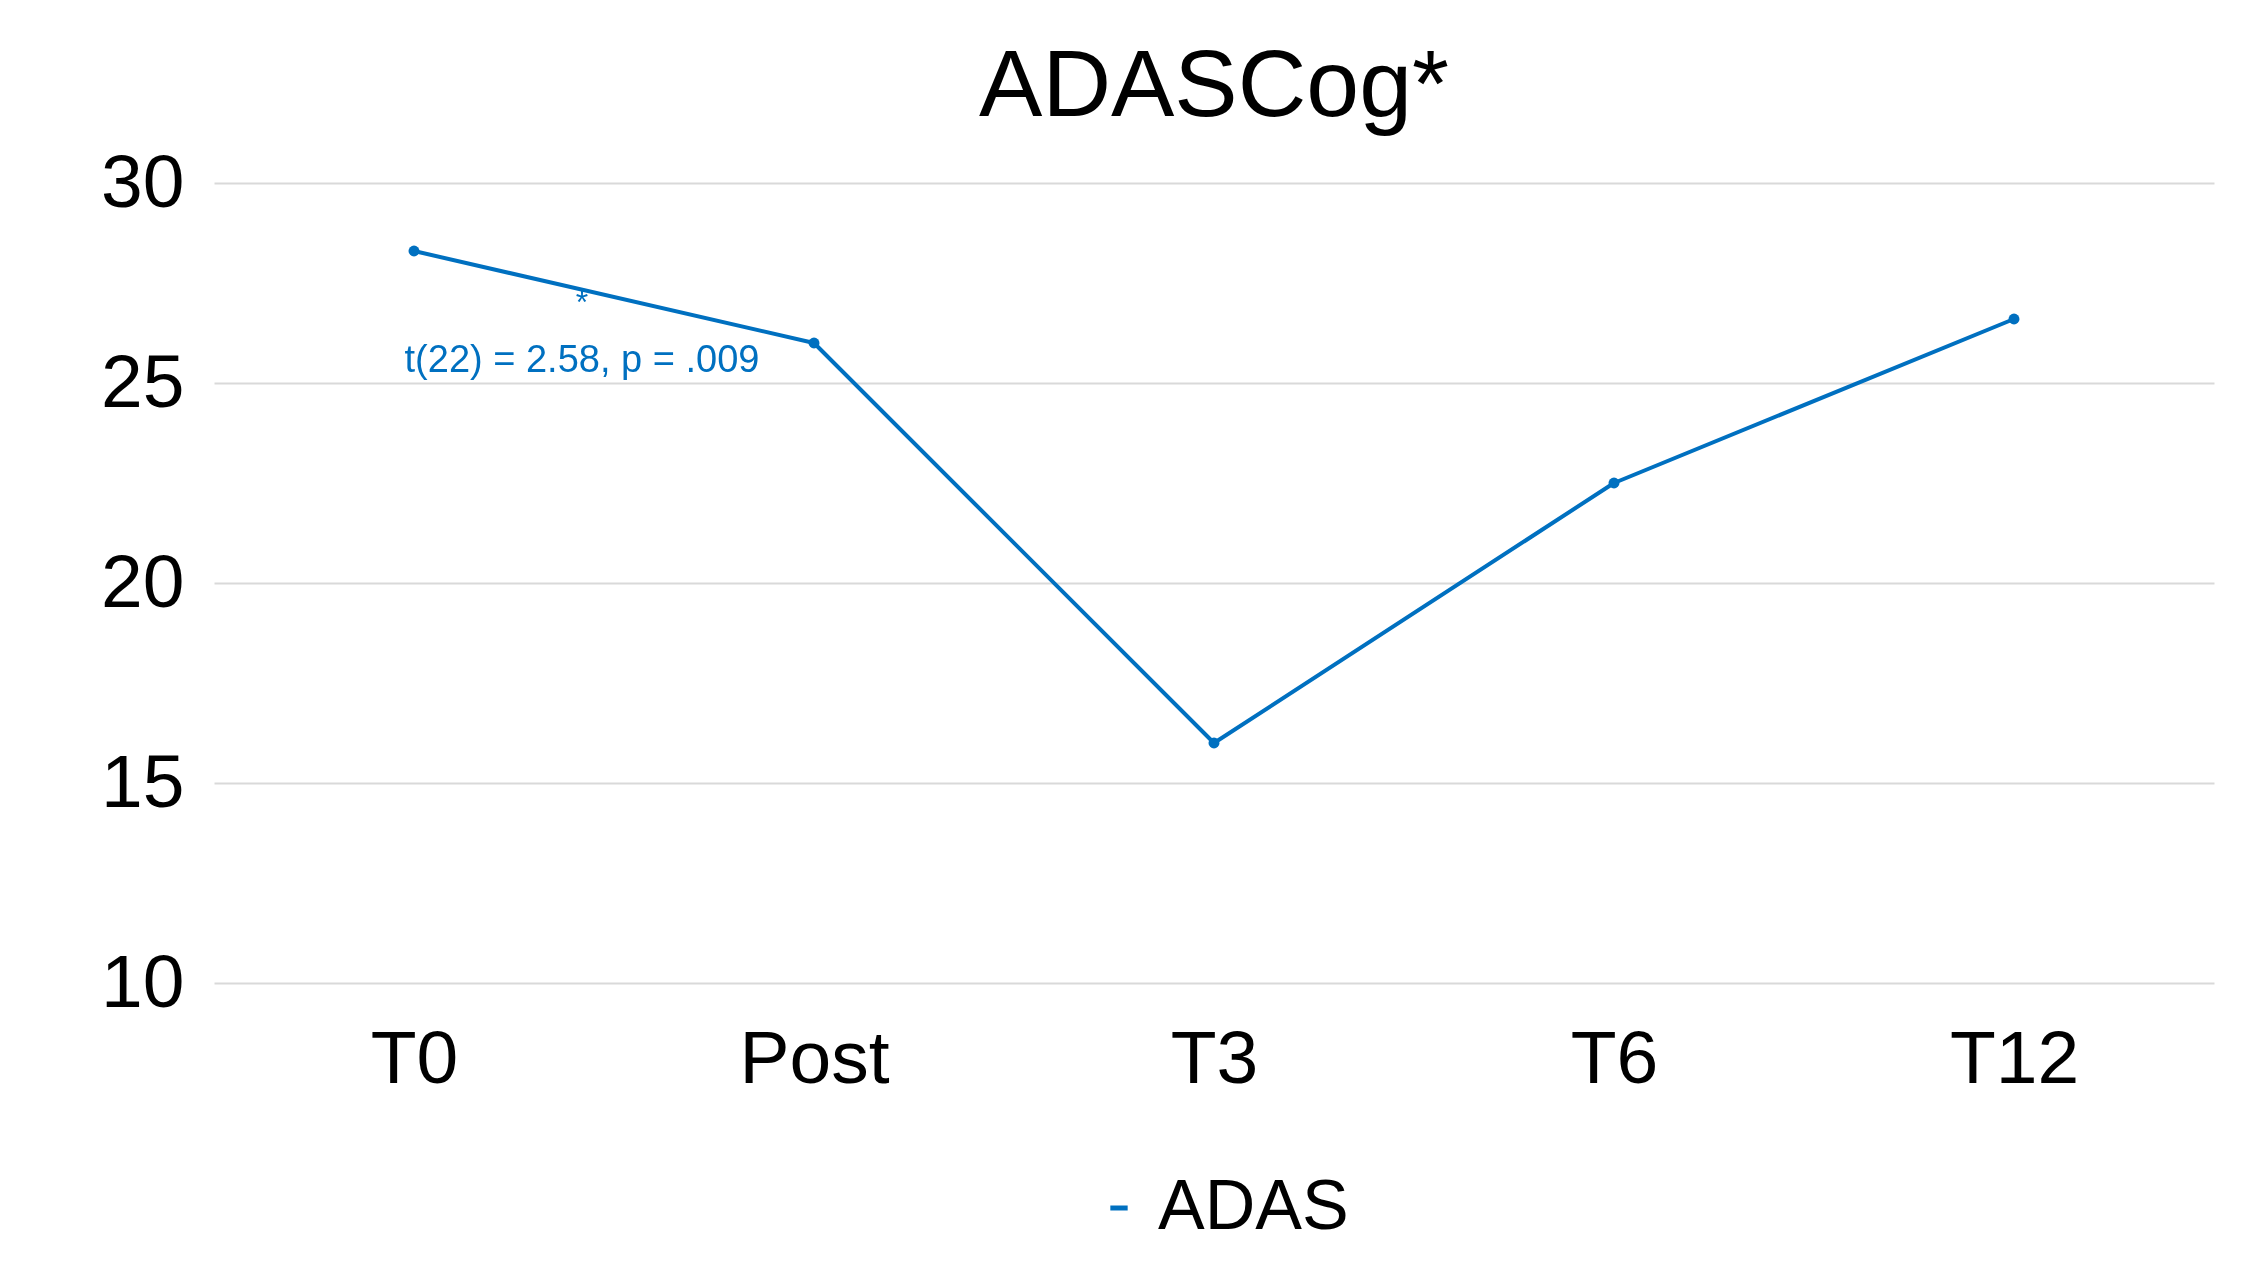 This screenshot has height=1261, width=2257. I want to click on annotation: *, so click(582, 302).